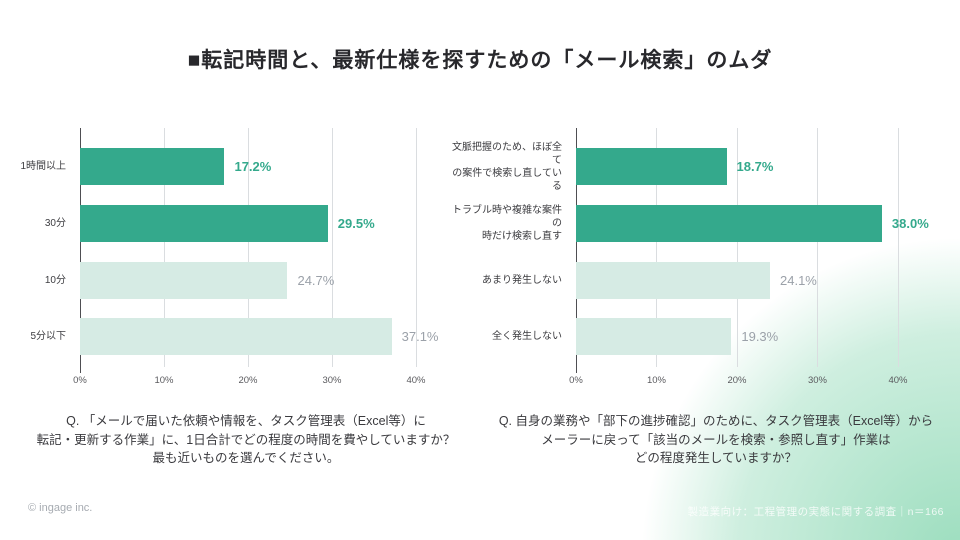 This screenshot has width=960, height=540. I want to click on value-label: 18.7%, so click(755, 166).